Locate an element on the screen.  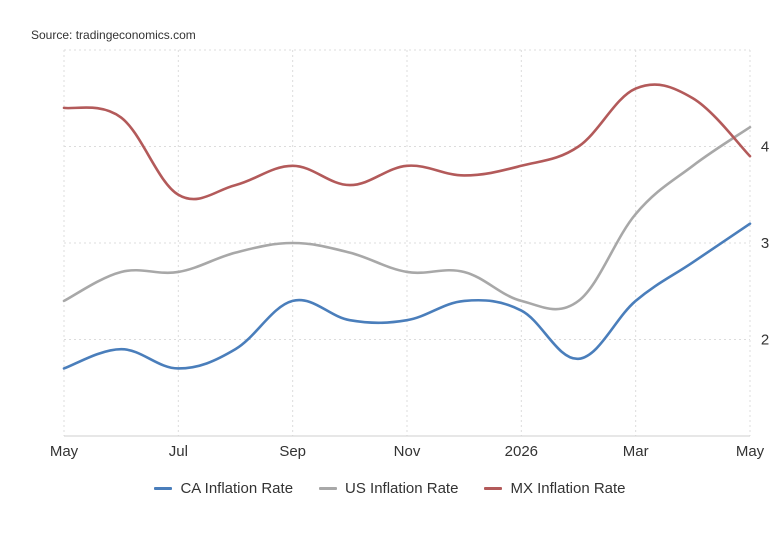
source-label: Source: tradingeconomics.com is located at coordinates (113, 35).